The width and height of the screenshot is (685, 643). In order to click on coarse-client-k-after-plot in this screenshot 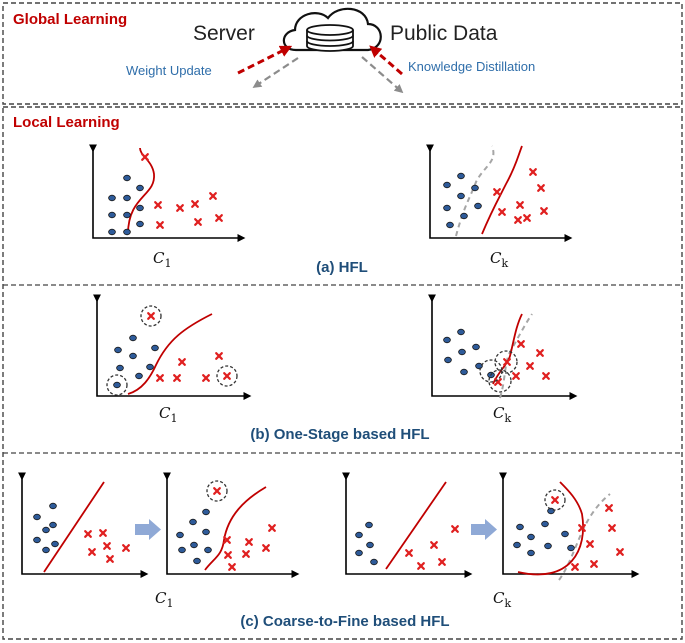, I will do `click(569, 526)`.